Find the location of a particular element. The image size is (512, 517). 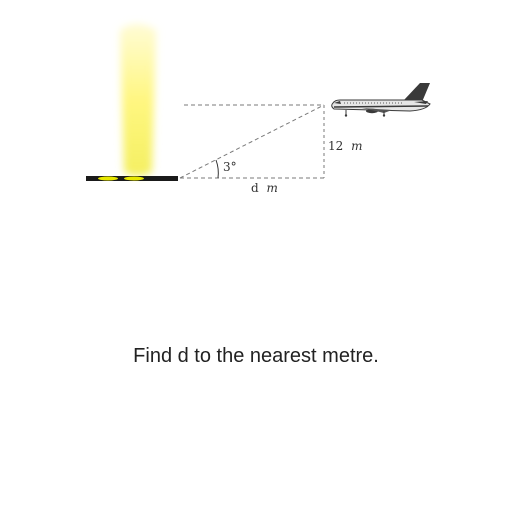

question-text: Find d to the nearest metre. is located at coordinates (256, 356).